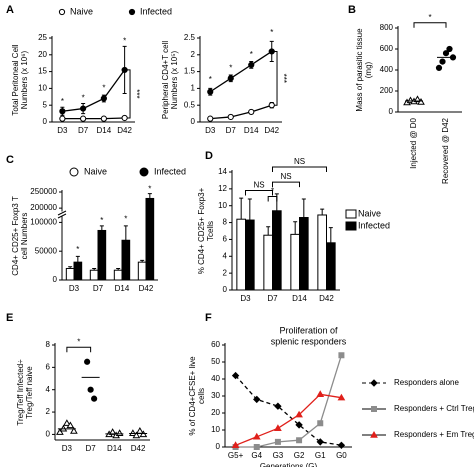  I want to click on x-tick-label: G5+, so click(236, 455).